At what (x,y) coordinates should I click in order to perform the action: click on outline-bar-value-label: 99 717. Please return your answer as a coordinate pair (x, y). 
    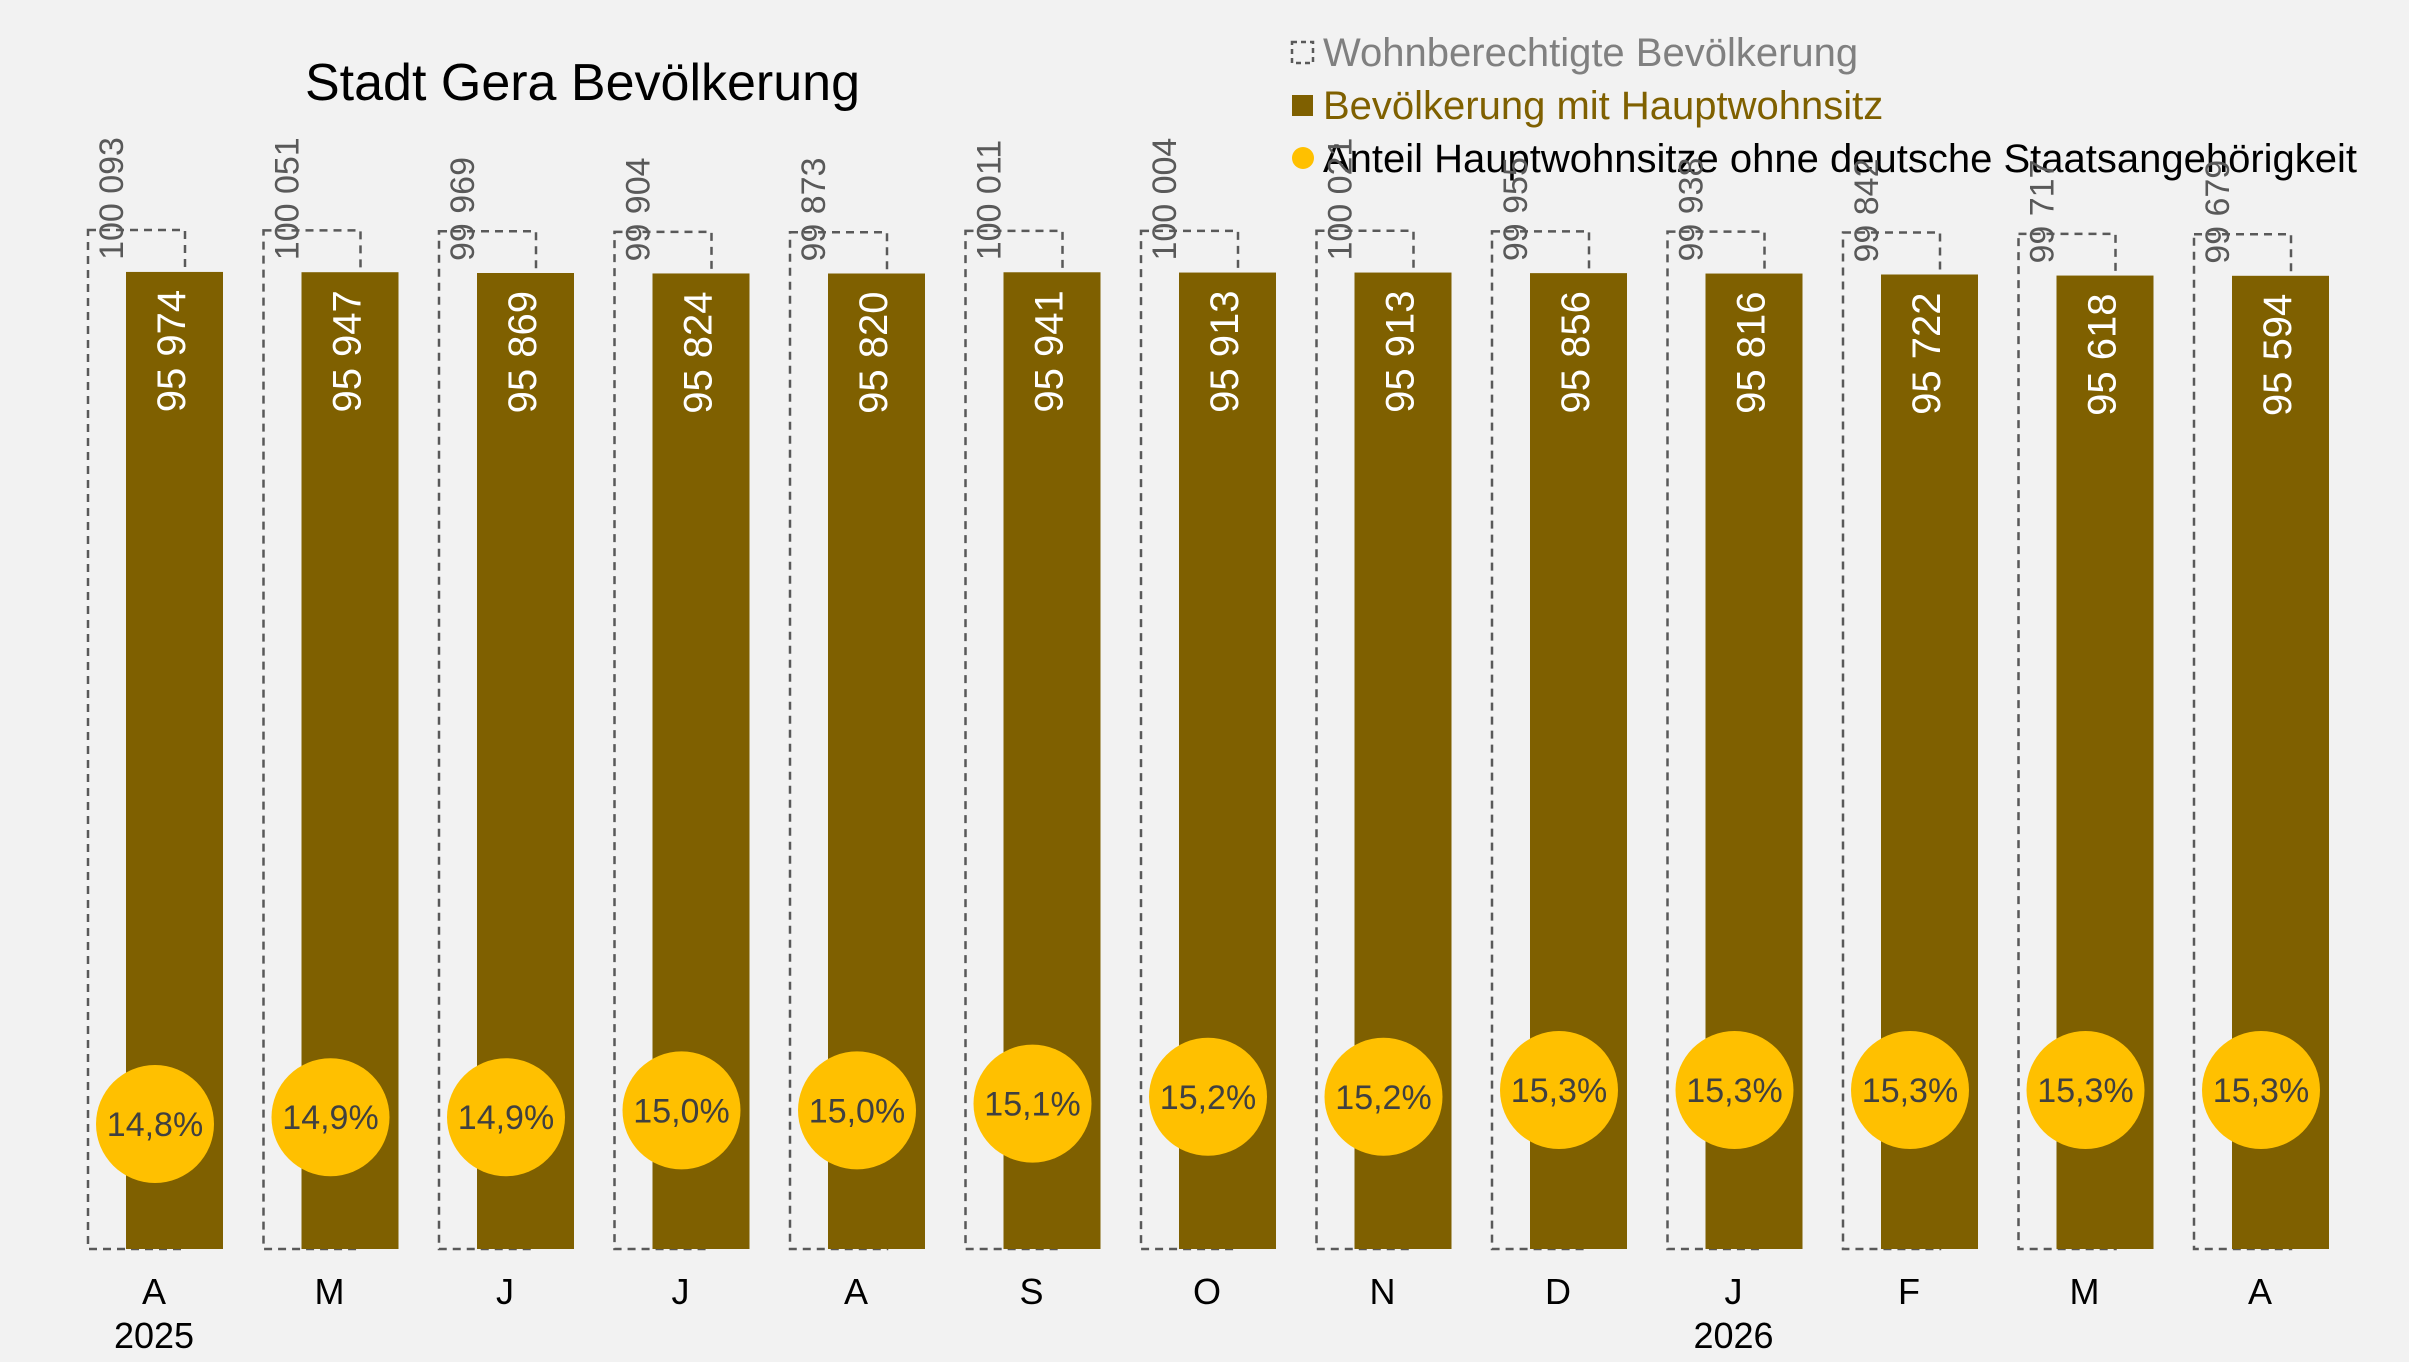
    Looking at the image, I should click on (2042, 212).